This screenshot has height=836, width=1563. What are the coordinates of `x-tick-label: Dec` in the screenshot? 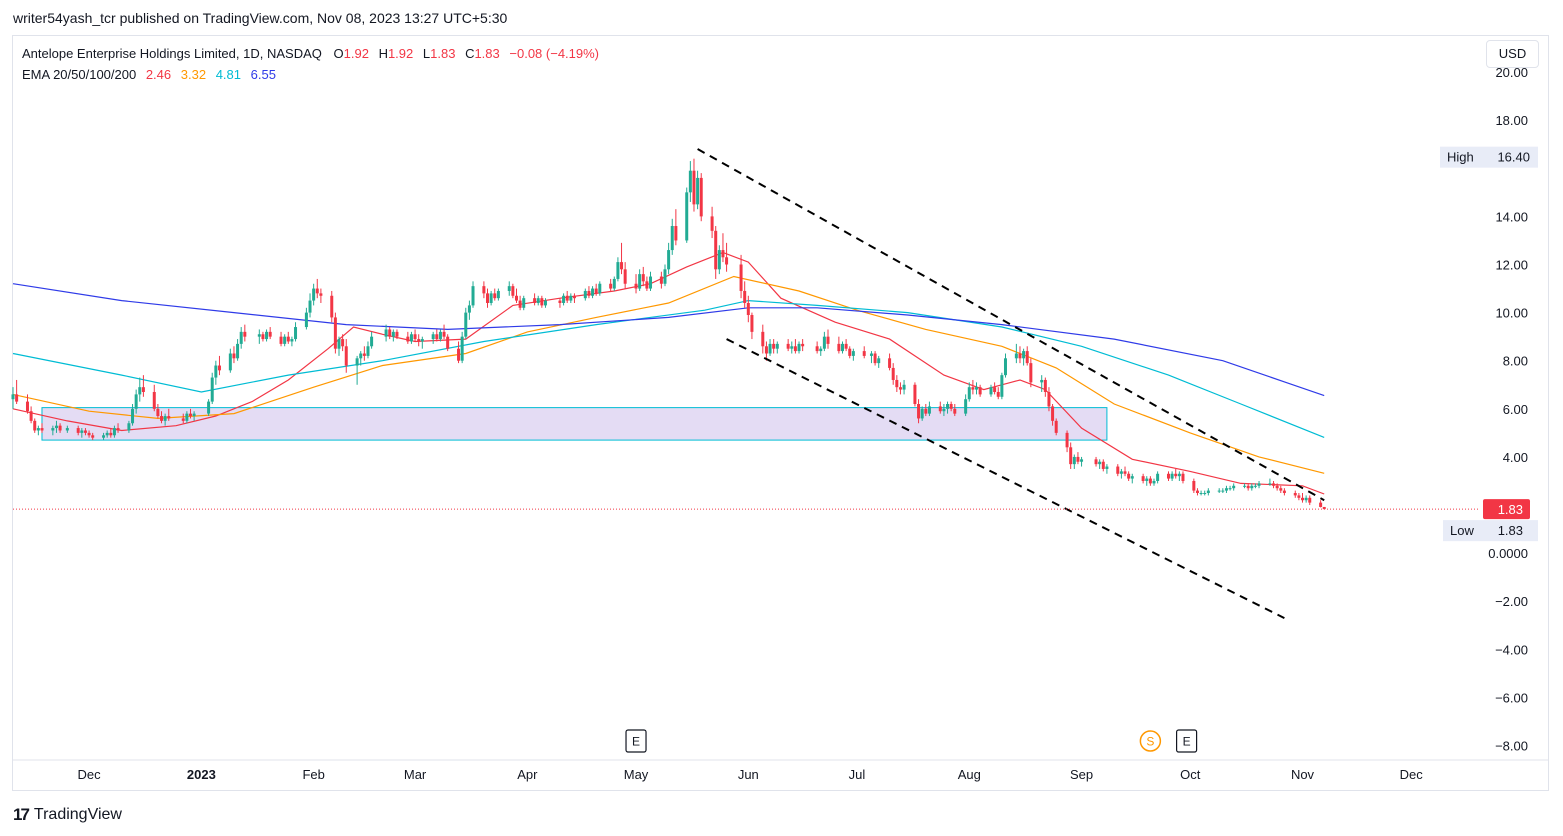 It's located at (90, 774).